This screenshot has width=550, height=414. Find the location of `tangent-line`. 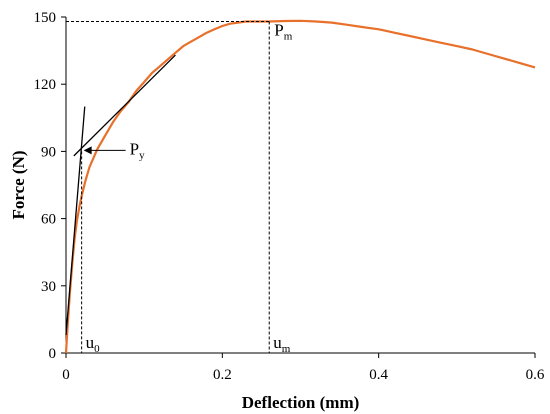

tangent-line is located at coordinates (124, 105).